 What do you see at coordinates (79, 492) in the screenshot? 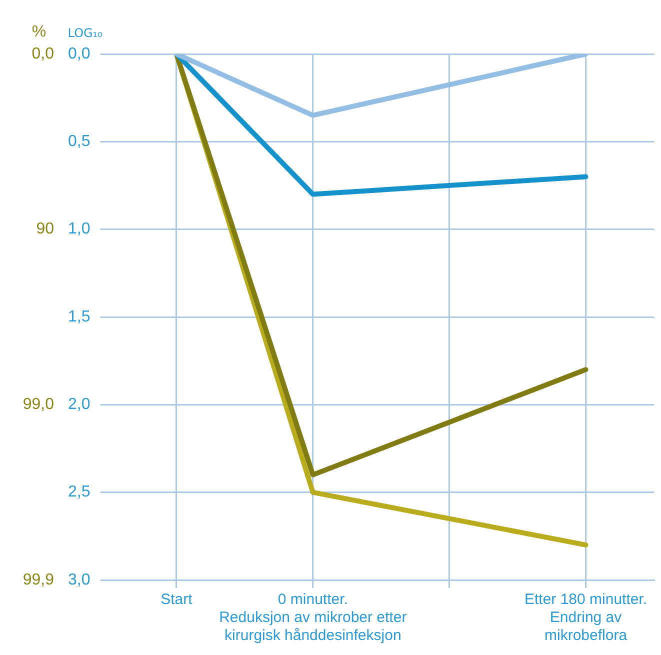
I see `y-tick-label: 2,5` at bounding box center [79, 492].